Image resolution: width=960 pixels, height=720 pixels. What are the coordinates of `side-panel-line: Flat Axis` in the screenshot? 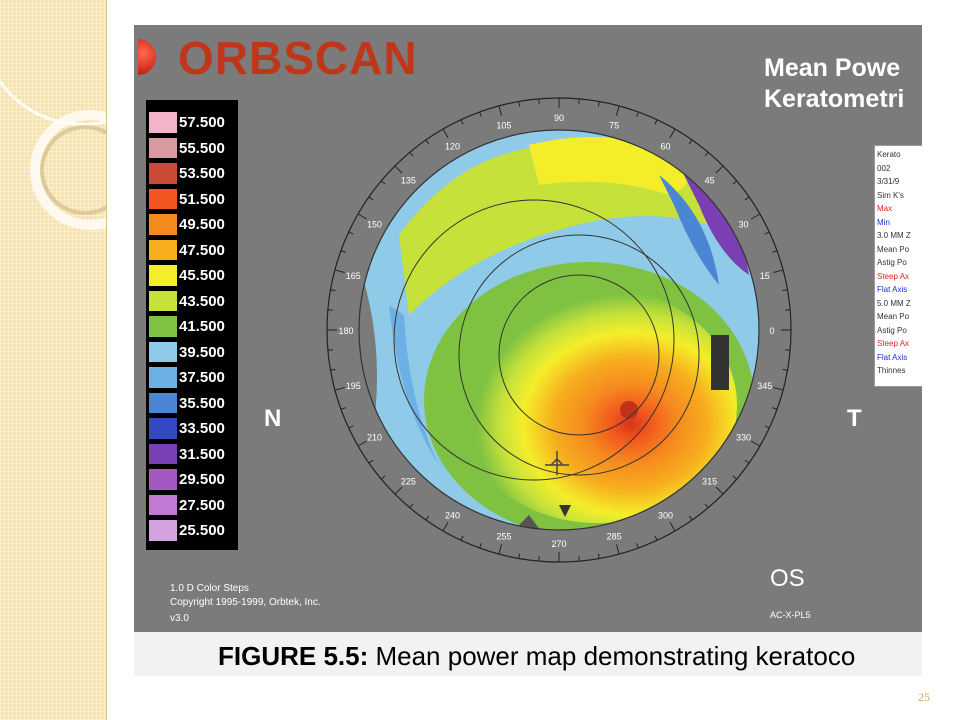 It's located at (892, 289).